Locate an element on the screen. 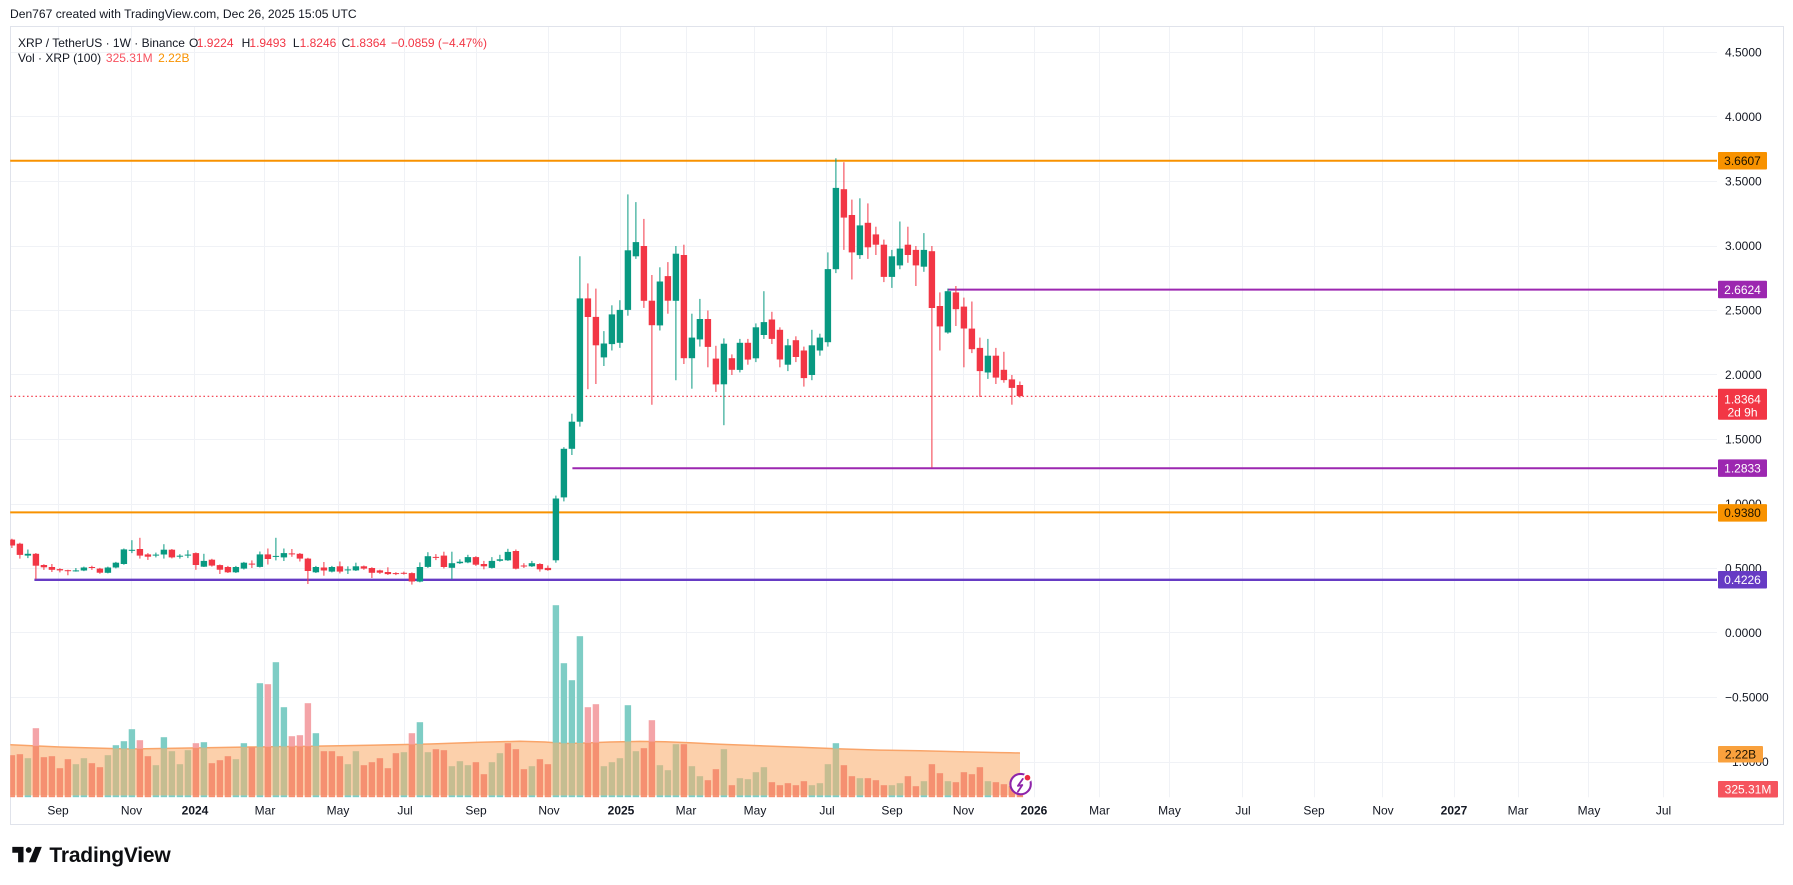 The height and width of the screenshot is (885, 1793). svg-text: 2026 is located at coordinates (1034, 811).